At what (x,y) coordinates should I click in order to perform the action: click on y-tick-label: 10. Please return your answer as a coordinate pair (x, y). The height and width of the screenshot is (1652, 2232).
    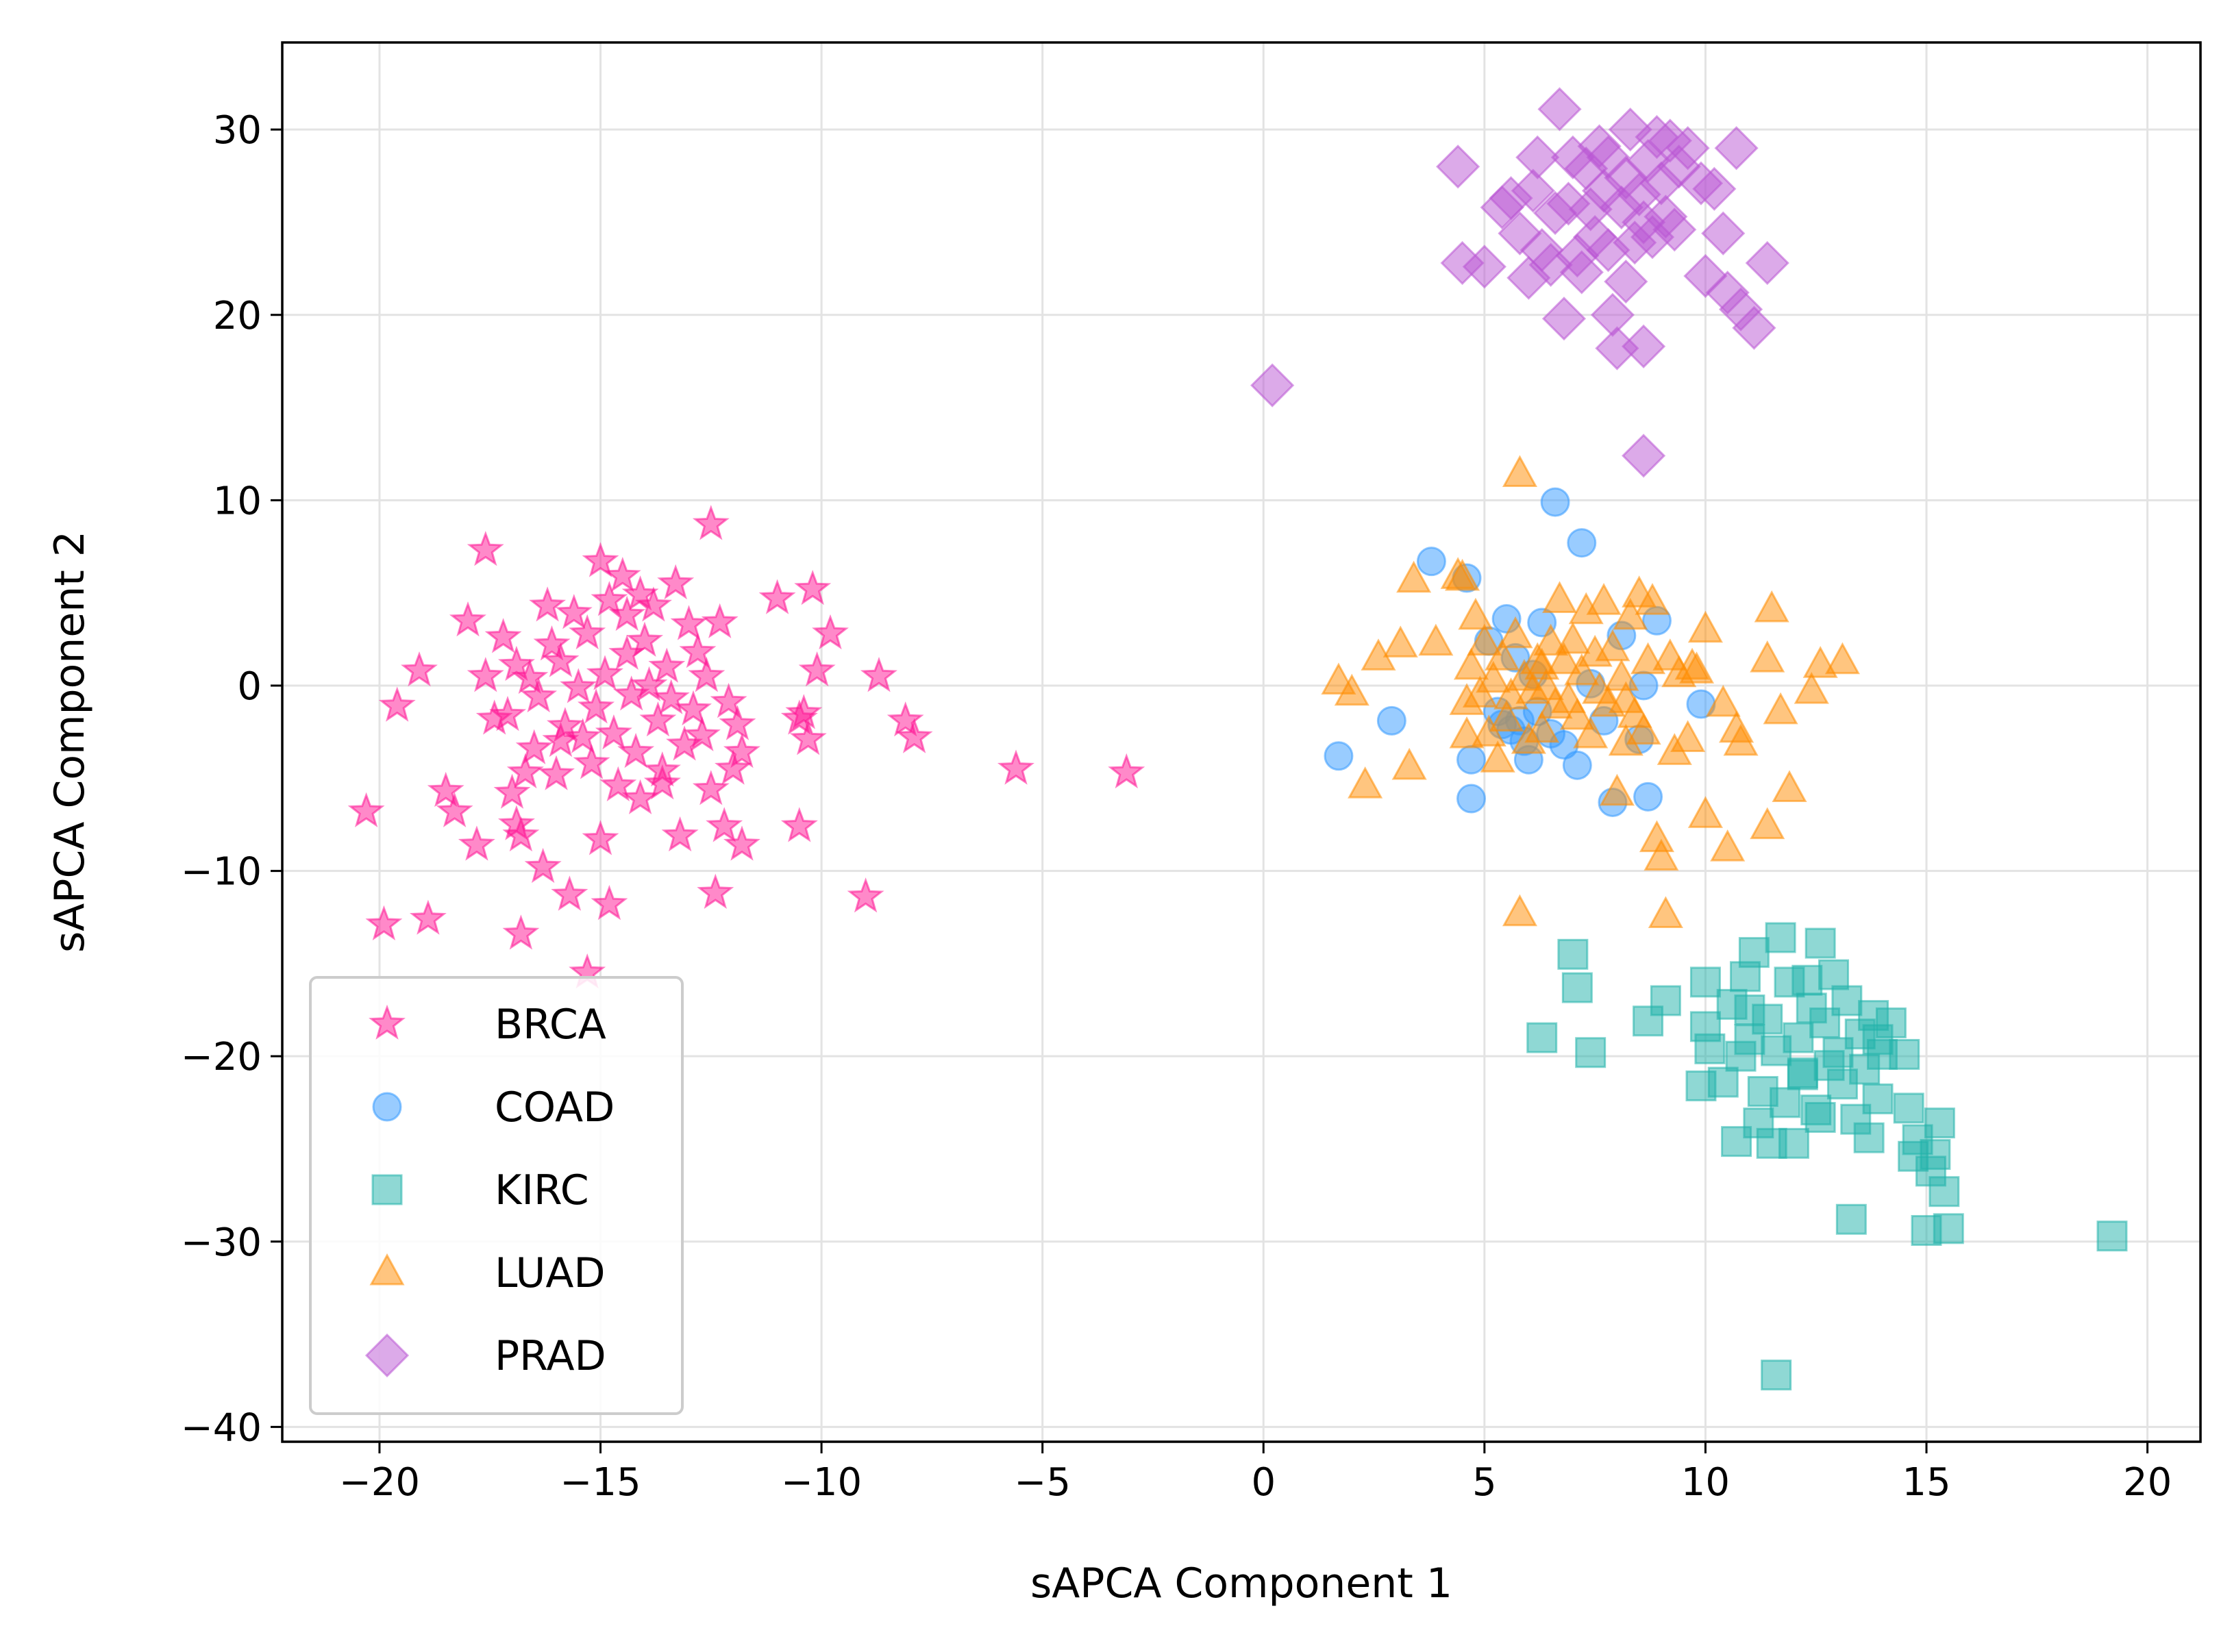
    Looking at the image, I should click on (238, 501).